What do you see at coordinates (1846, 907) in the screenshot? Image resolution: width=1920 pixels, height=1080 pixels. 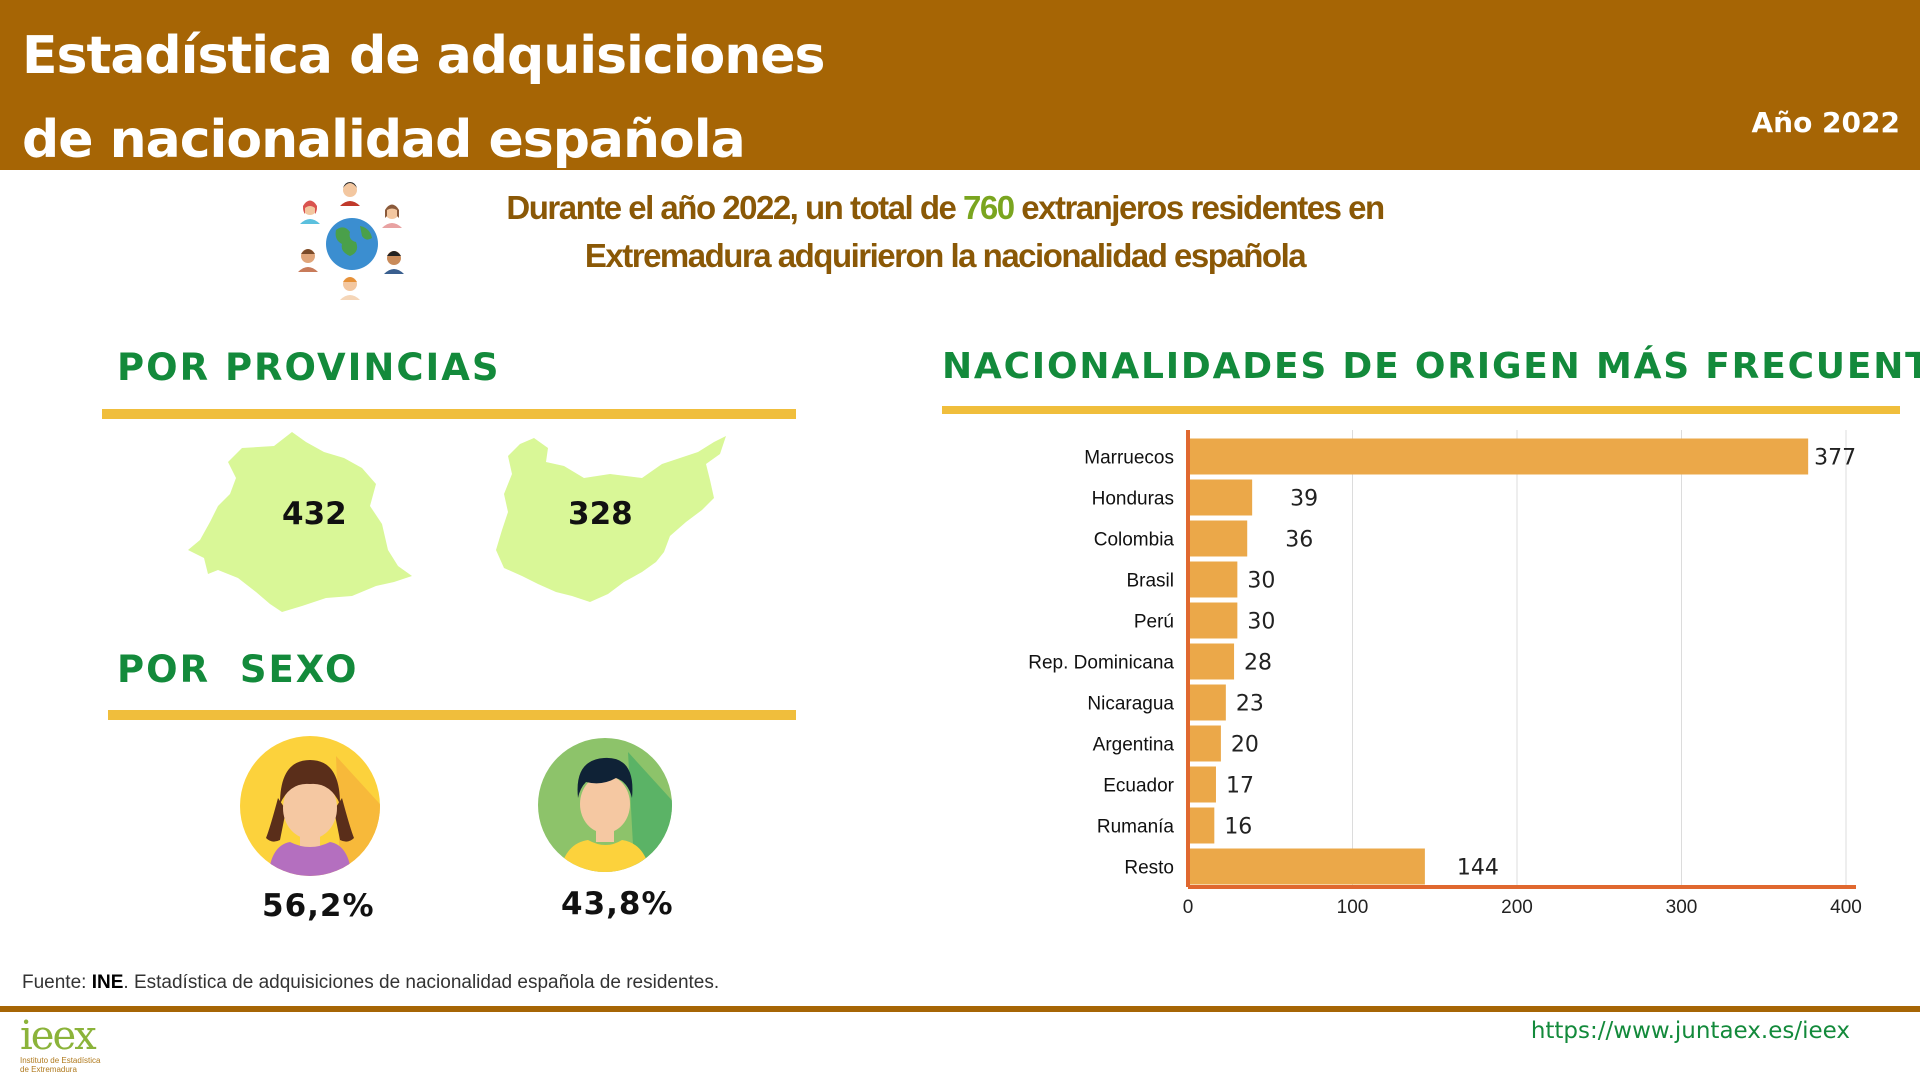 I see `x-tick-label: 400` at bounding box center [1846, 907].